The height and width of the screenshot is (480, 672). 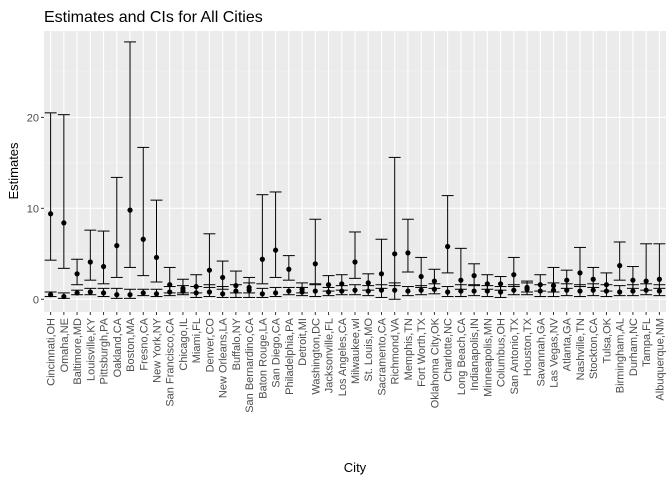 I want to click on x-tick-label: Milwaukee,wI, so click(x=356, y=351).